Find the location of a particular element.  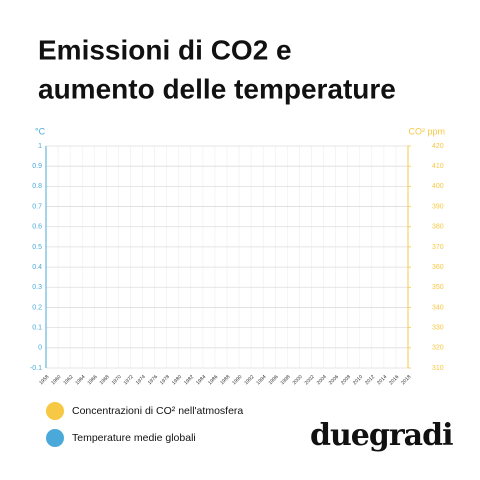

y2-tick-label: 380 is located at coordinates (438, 227).